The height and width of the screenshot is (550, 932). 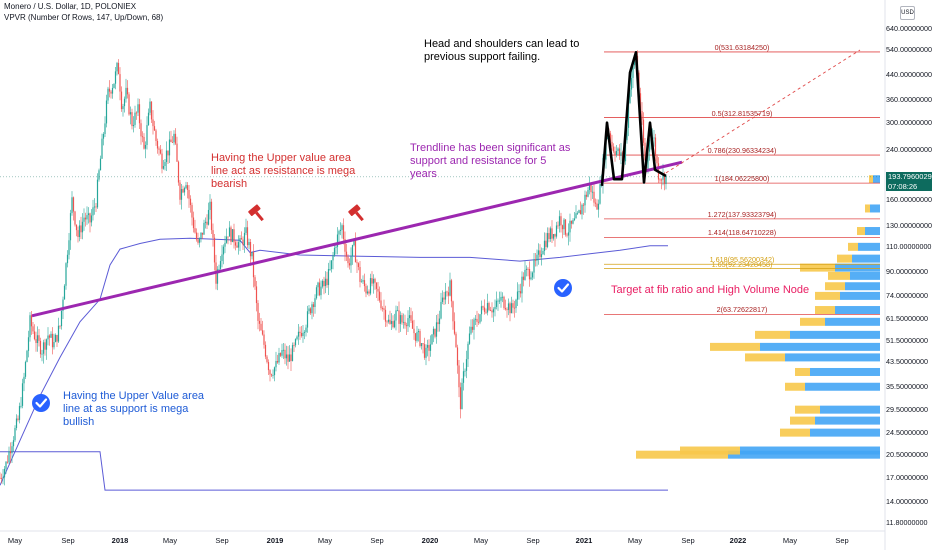 What do you see at coordinates (909, 75) in the screenshot?
I see `price-tick: 440.00000000` at bounding box center [909, 75].